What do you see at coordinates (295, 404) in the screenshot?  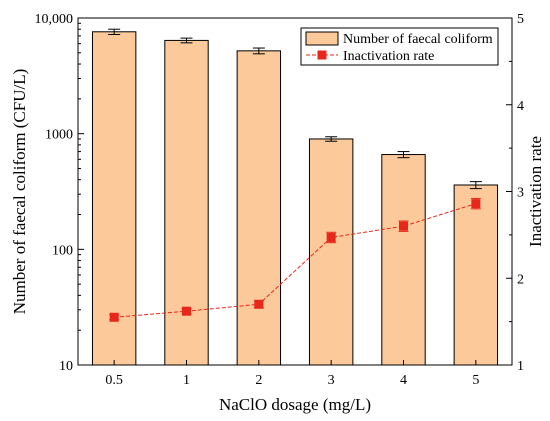 I see `x-axis-title: NaClO dosage (mg/L)` at bounding box center [295, 404].